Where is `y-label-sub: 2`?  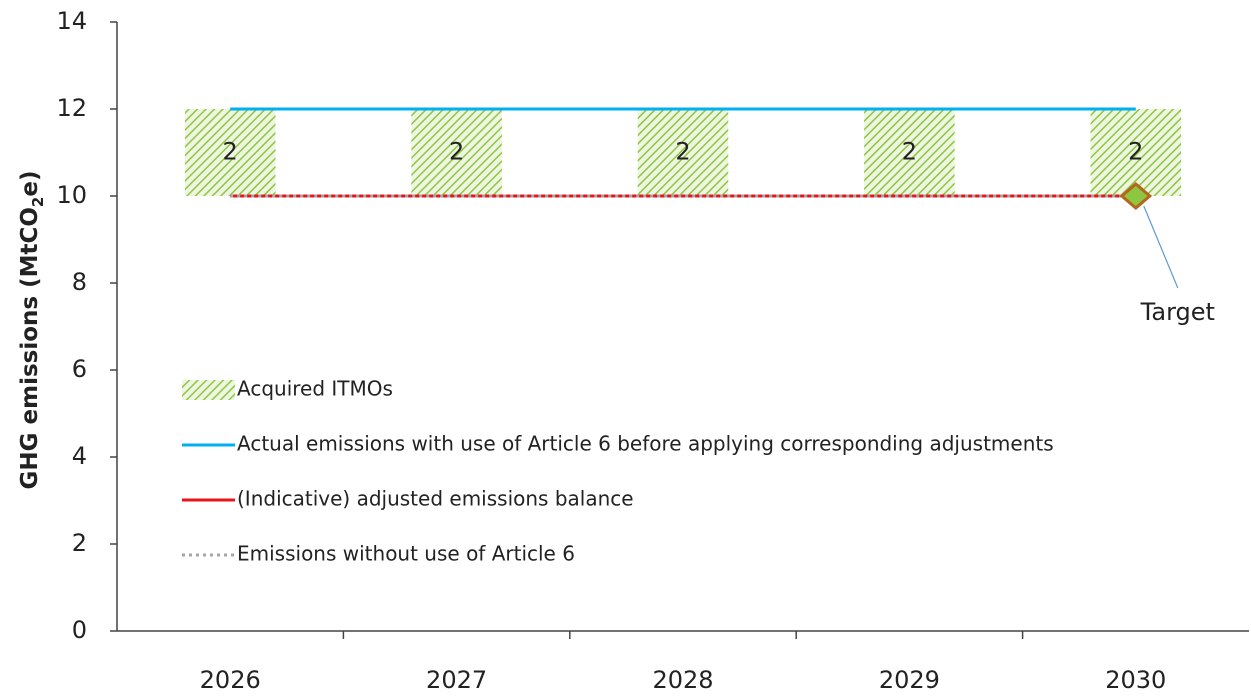 y-label-sub: 2 is located at coordinates (38, 202).